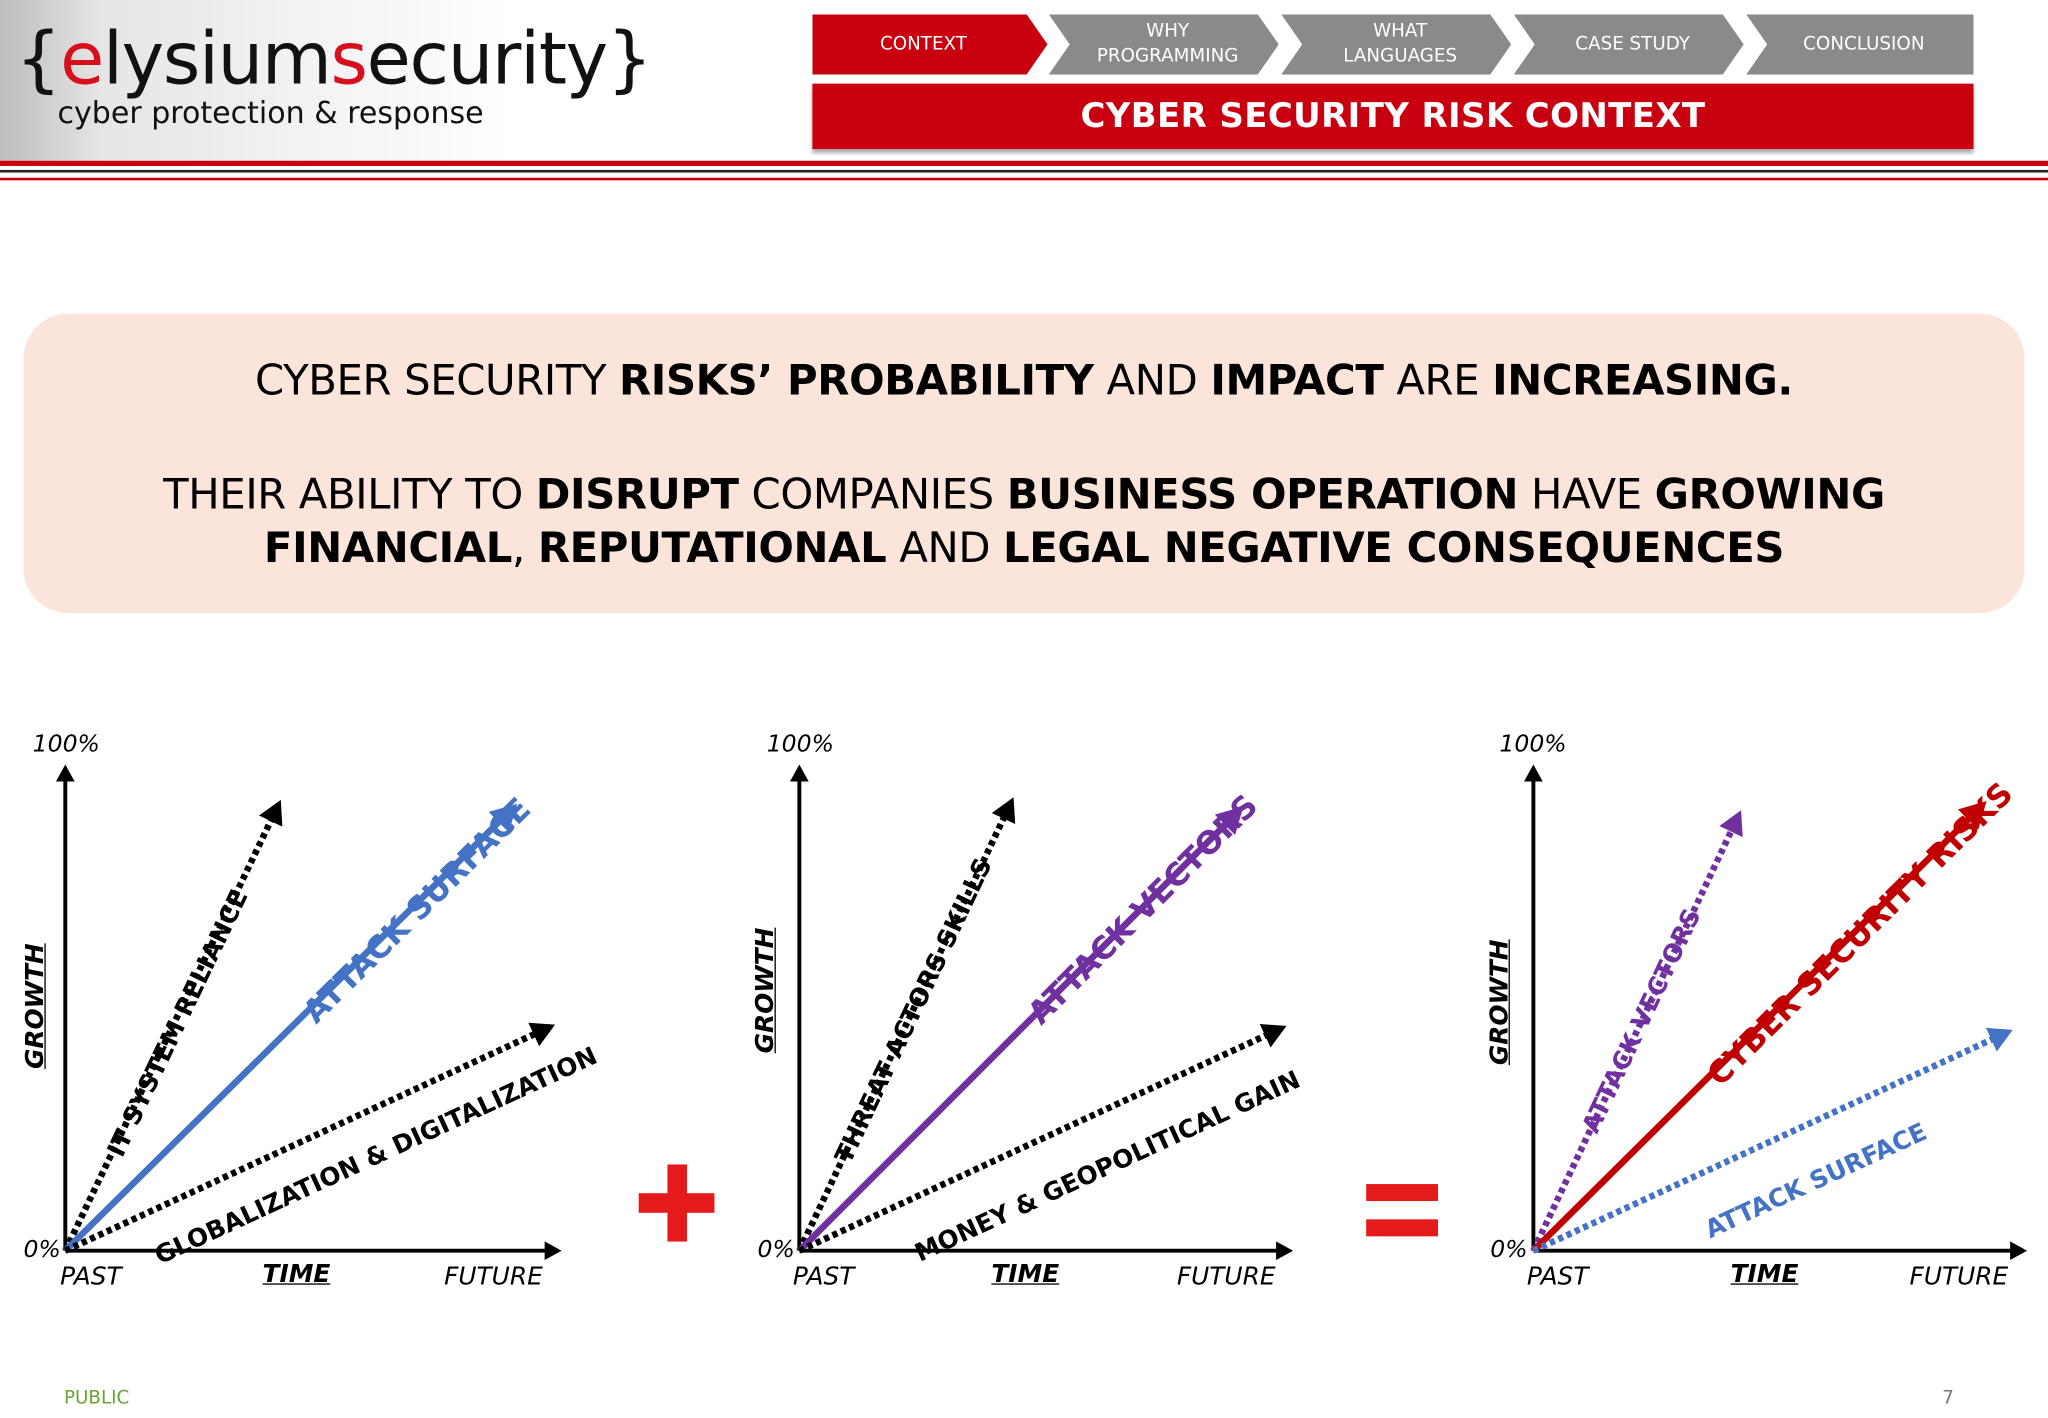  Describe the element at coordinates (856, 380) in the screenshot. I see `statement-run: RISKS’ PROBABILITY` at that location.